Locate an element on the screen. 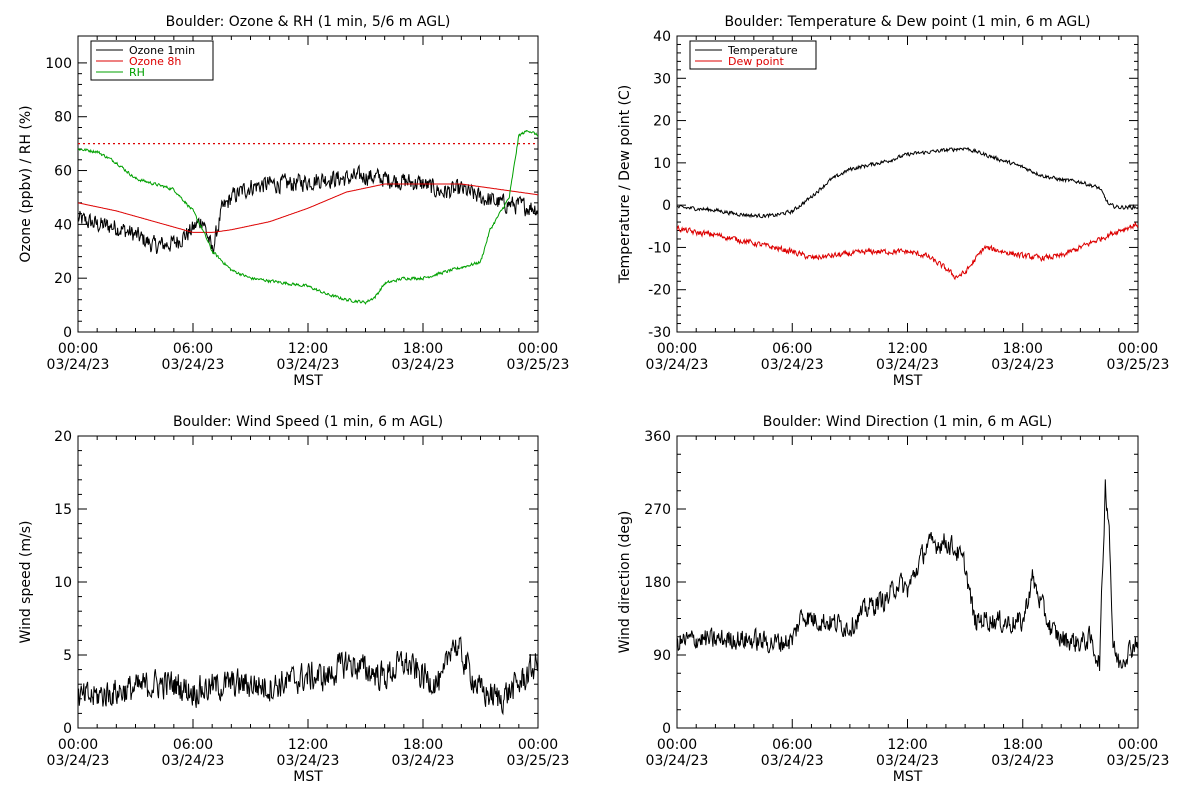 This screenshot has width=1200, height=800. legend-label: Ozone 8h is located at coordinates (155, 61).